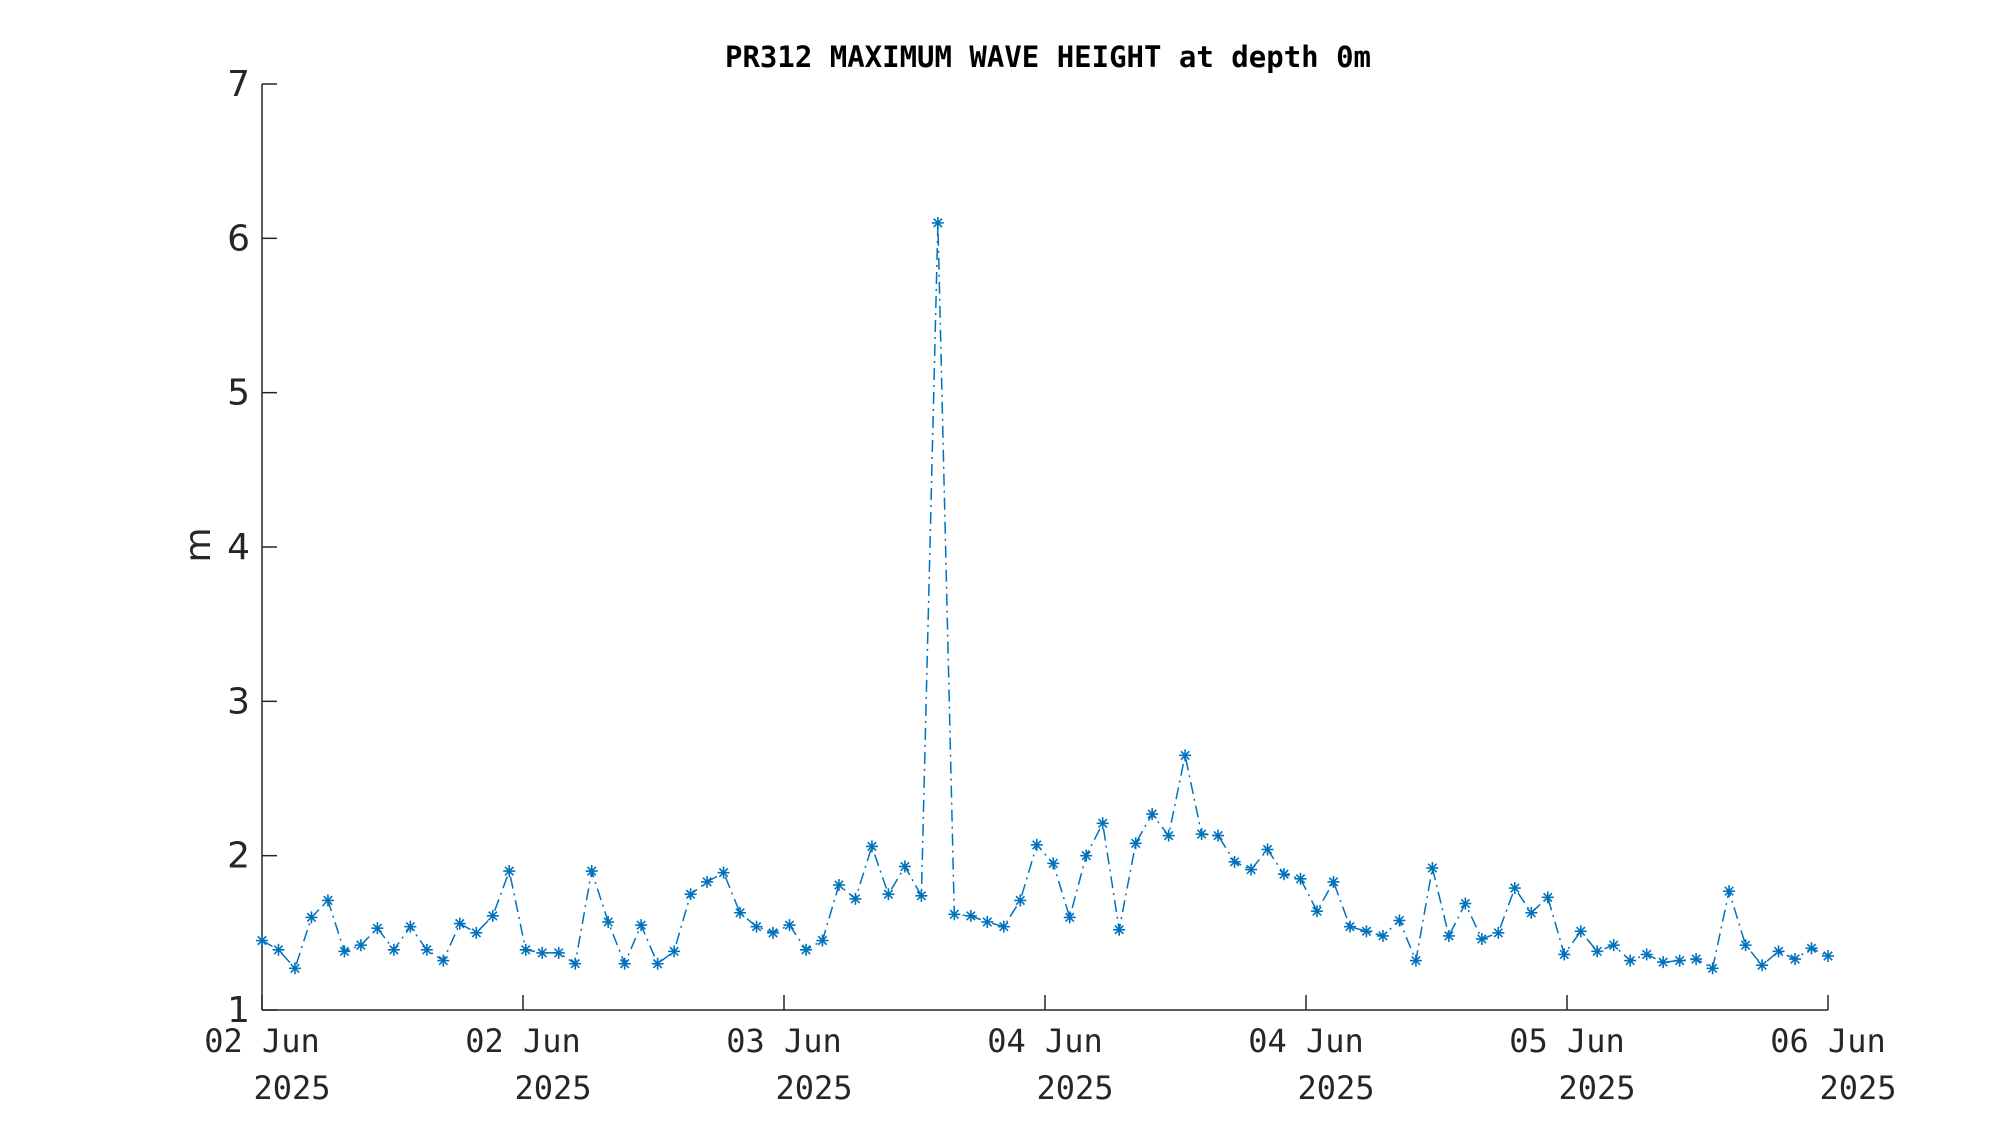 The height and width of the screenshot is (1125, 2000). Describe the element at coordinates (238, 393) in the screenshot. I see `y-tick-label: 5` at that location.